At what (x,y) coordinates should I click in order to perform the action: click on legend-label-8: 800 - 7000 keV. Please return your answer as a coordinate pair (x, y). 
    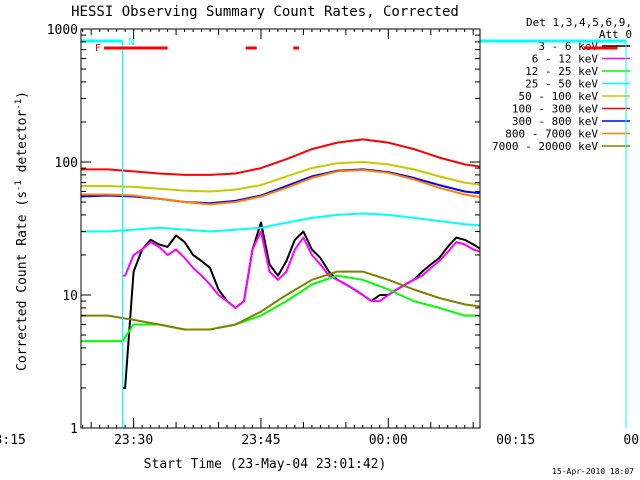
    Looking at the image, I should click on (551, 134).